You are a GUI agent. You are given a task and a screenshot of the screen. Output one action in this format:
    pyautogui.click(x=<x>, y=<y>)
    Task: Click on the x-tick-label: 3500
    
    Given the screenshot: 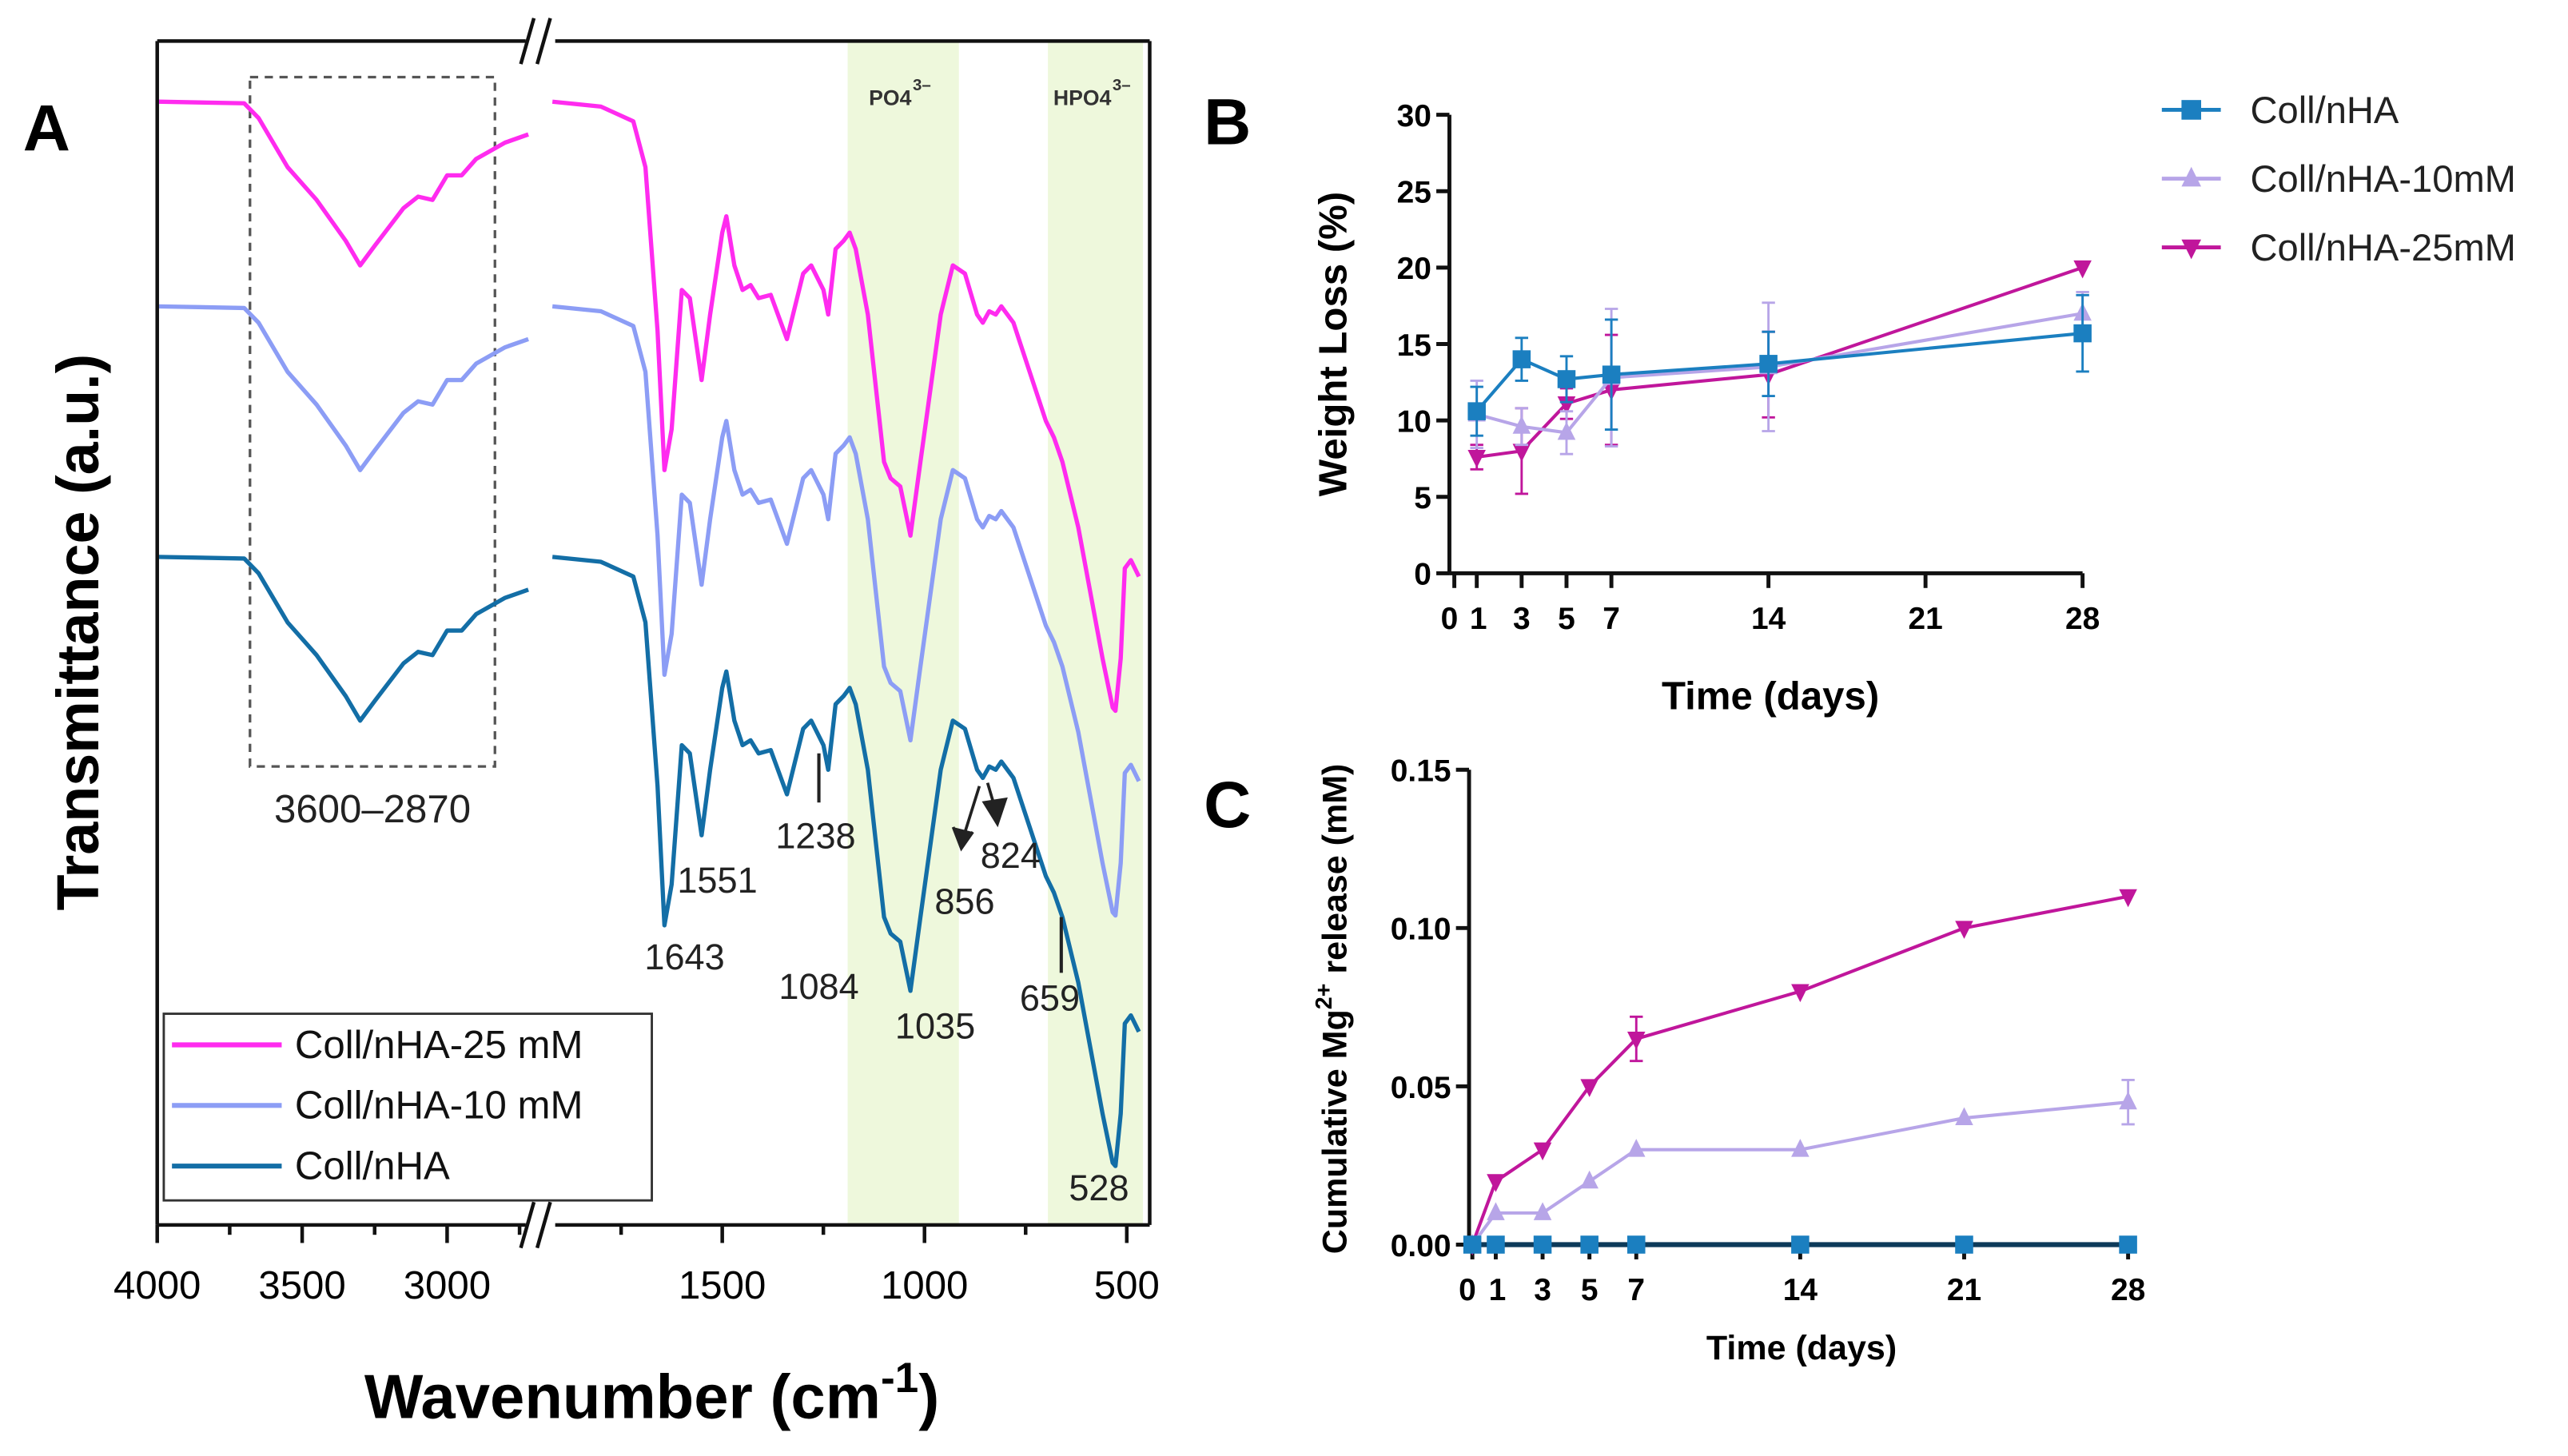 What is the action you would take?
    pyautogui.click(x=301, y=1285)
    